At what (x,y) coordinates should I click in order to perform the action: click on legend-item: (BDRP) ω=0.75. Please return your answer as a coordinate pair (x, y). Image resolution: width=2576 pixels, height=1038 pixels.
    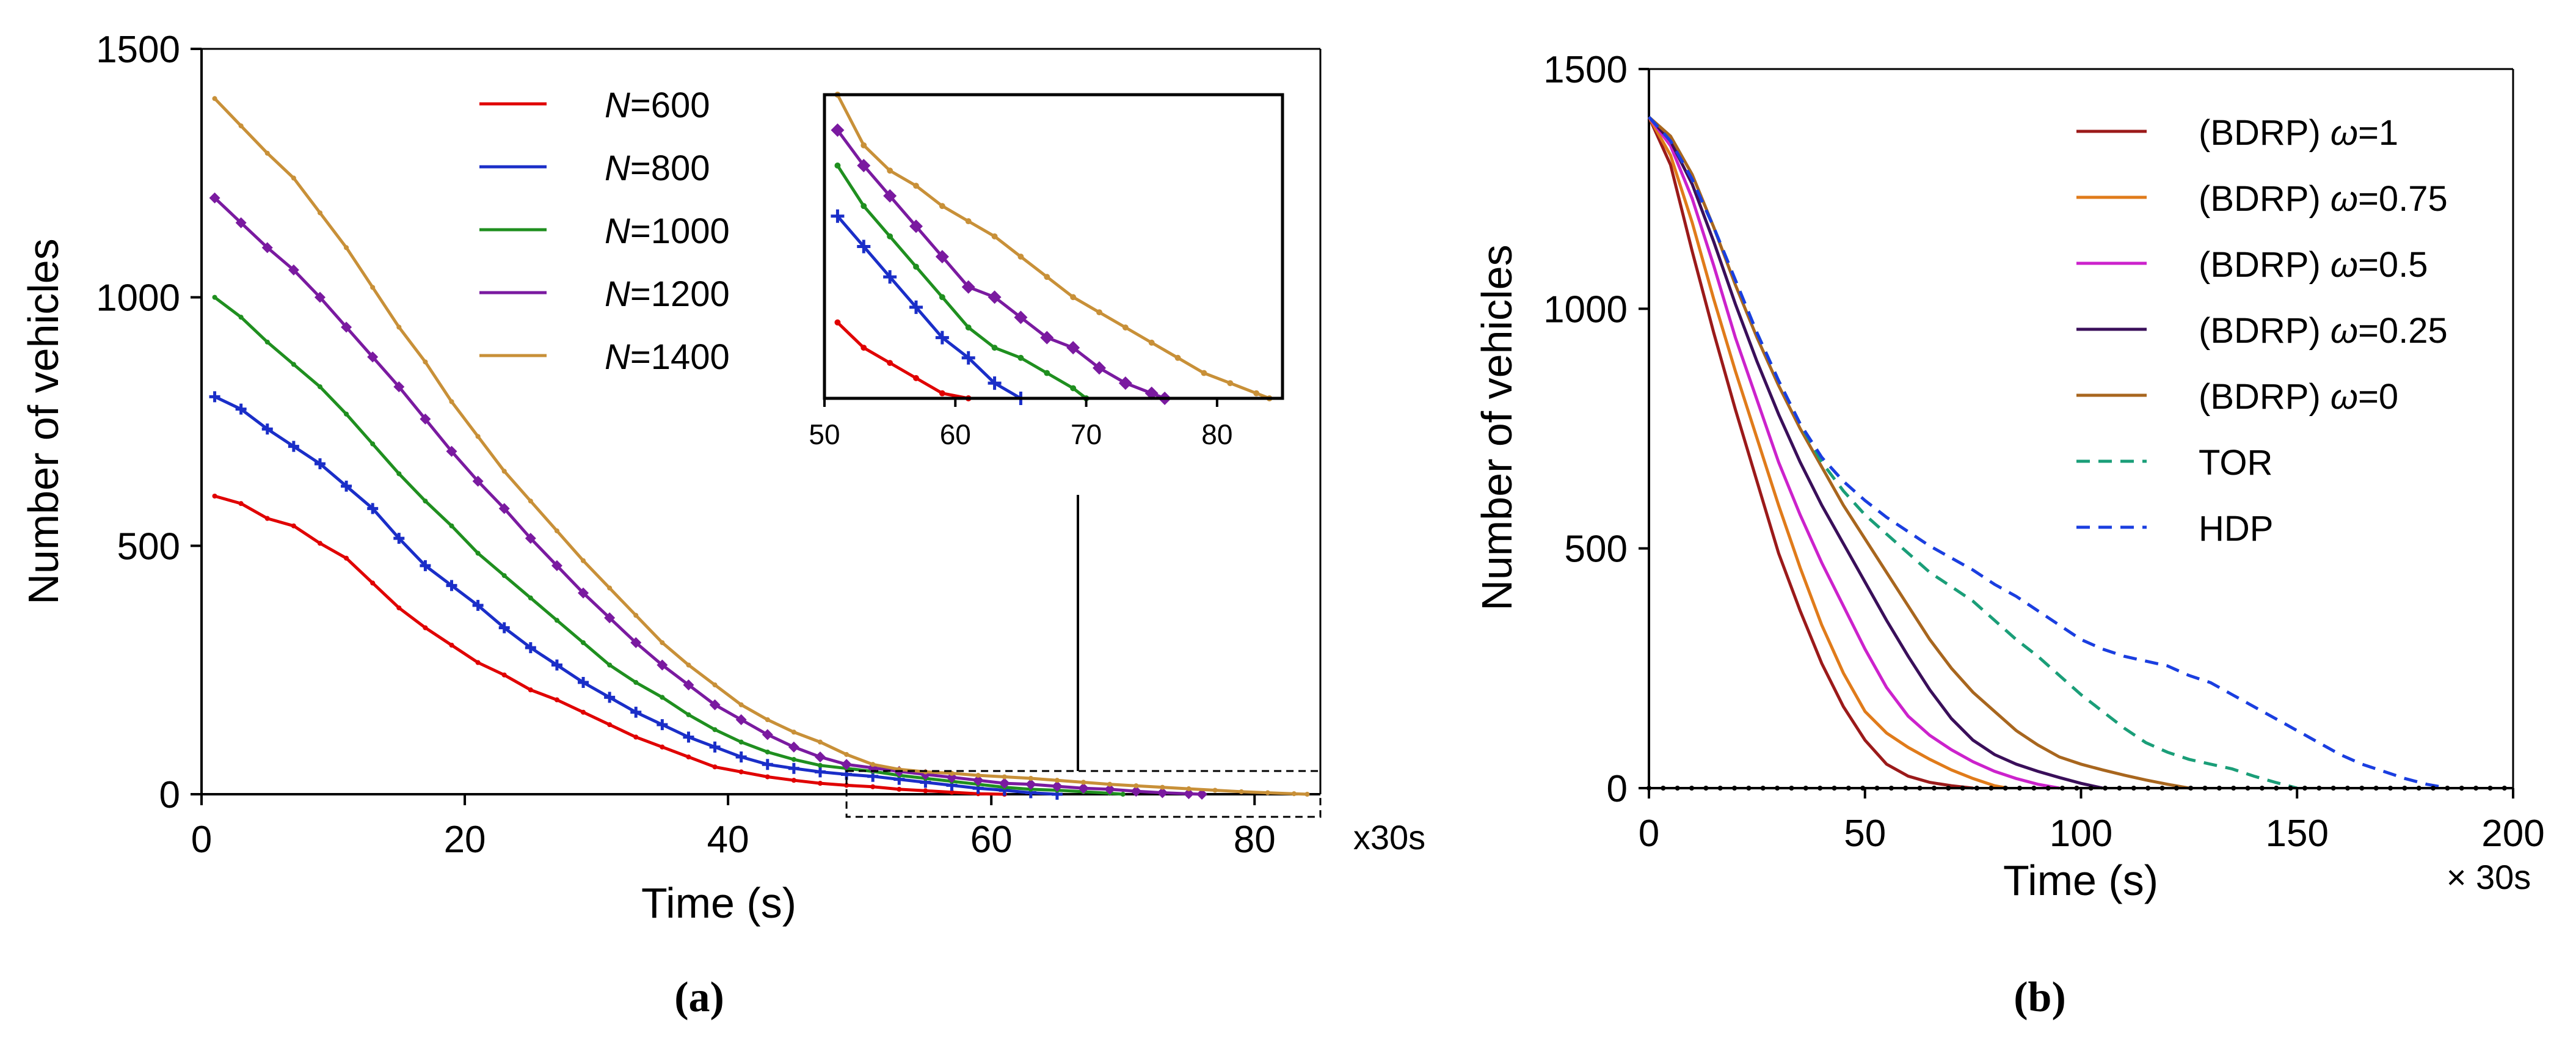
    Looking at the image, I should click on (2262, 199).